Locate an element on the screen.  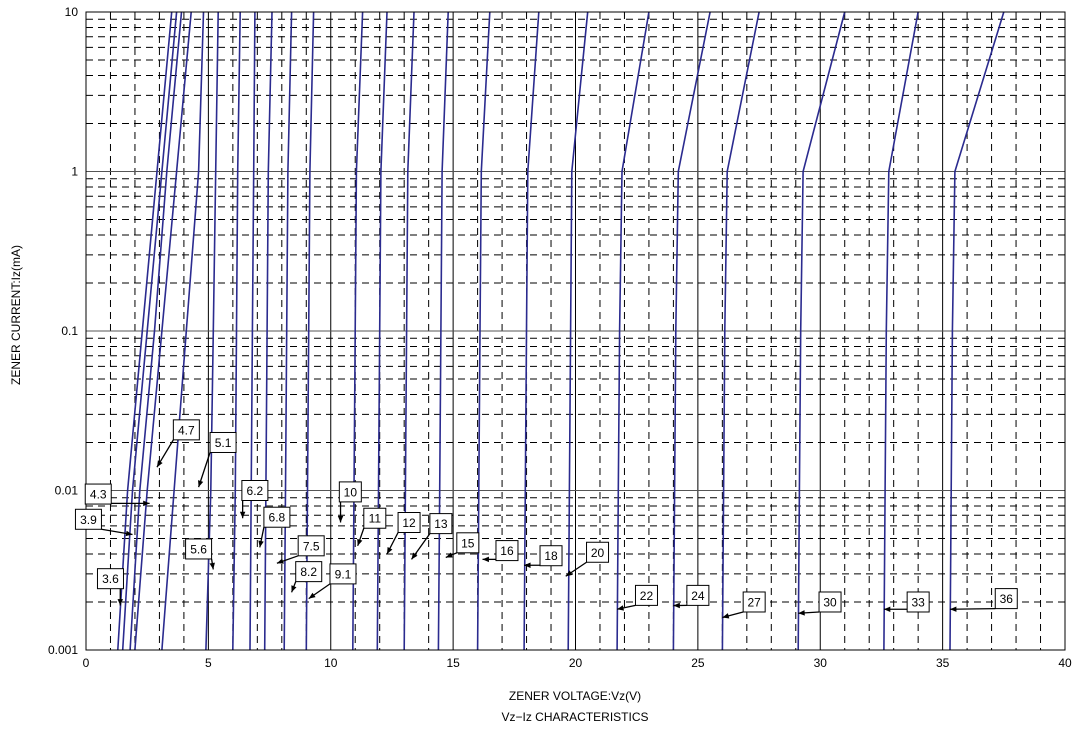
annotation-label: 20 is located at coordinates (598, 553).